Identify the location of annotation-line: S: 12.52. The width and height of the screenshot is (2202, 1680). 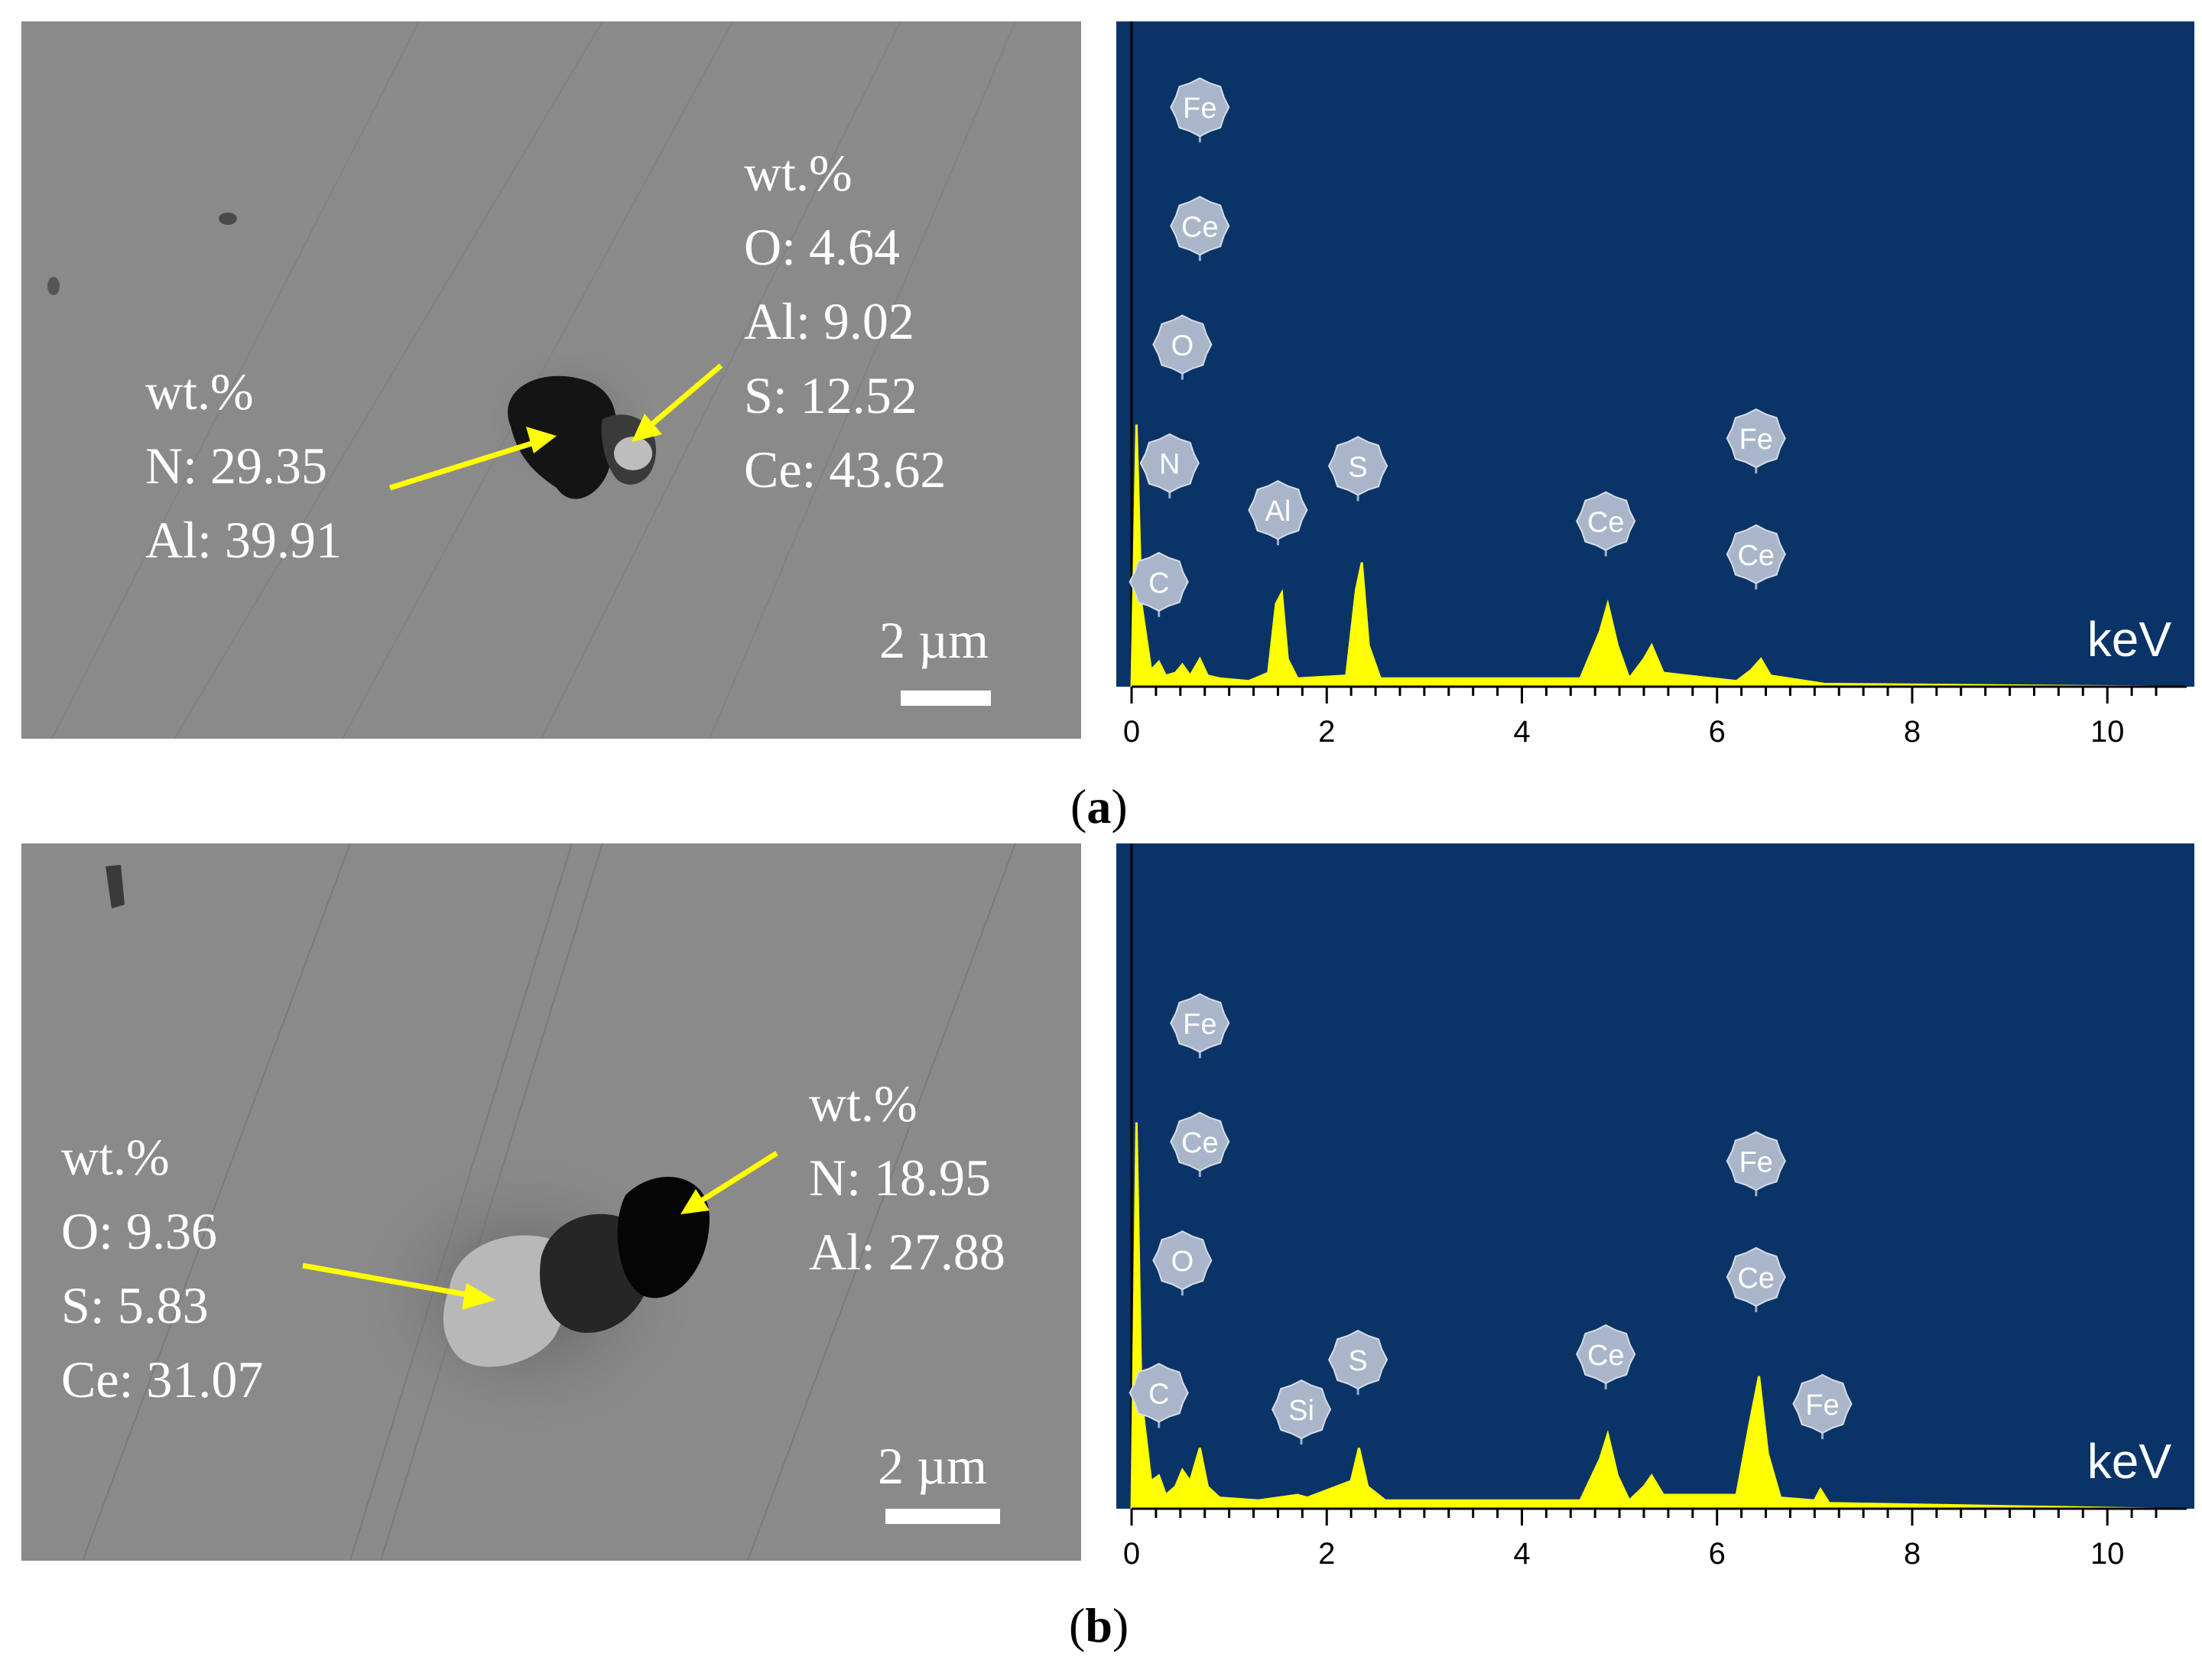
(830, 395).